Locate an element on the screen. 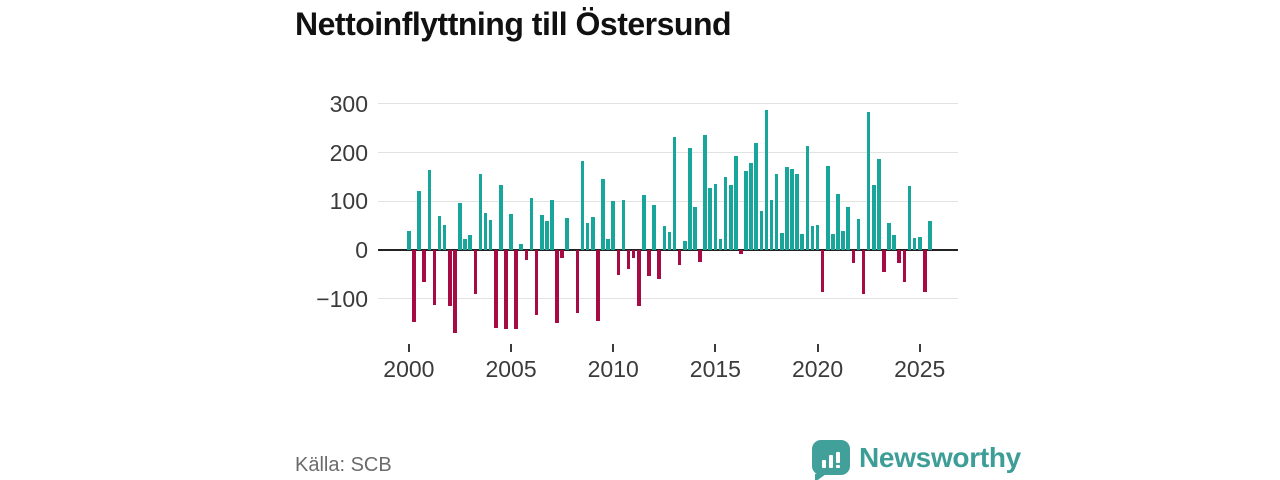 The height and width of the screenshot is (480, 1280). bar-2014q3 is located at coordinates (705, 192).